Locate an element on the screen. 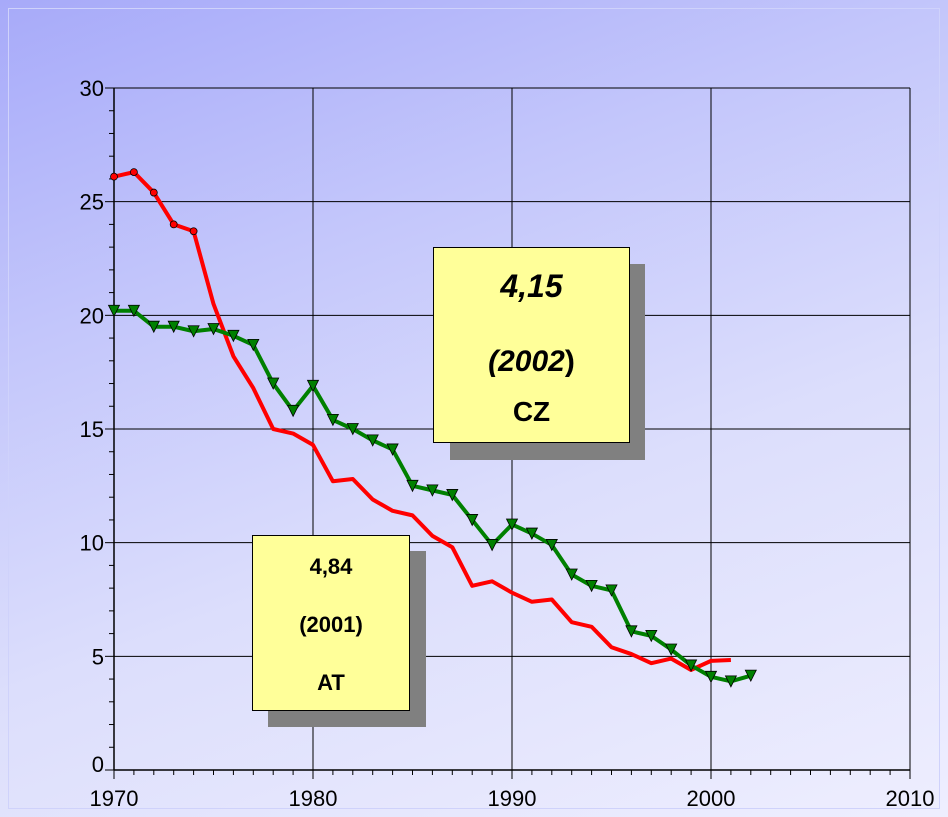 The height and width of the screenshot is (817, 948). callout-at-box: 4,84 (2001) AT is located at coordinates (331, 623).